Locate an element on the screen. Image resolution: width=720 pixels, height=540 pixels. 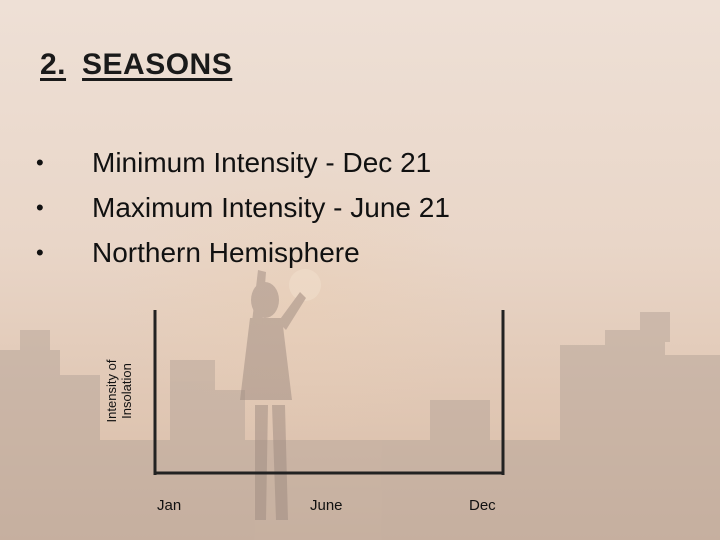
bullet-text: Minimum Intensity - Dec 21 is located at coordinates (262, 162).